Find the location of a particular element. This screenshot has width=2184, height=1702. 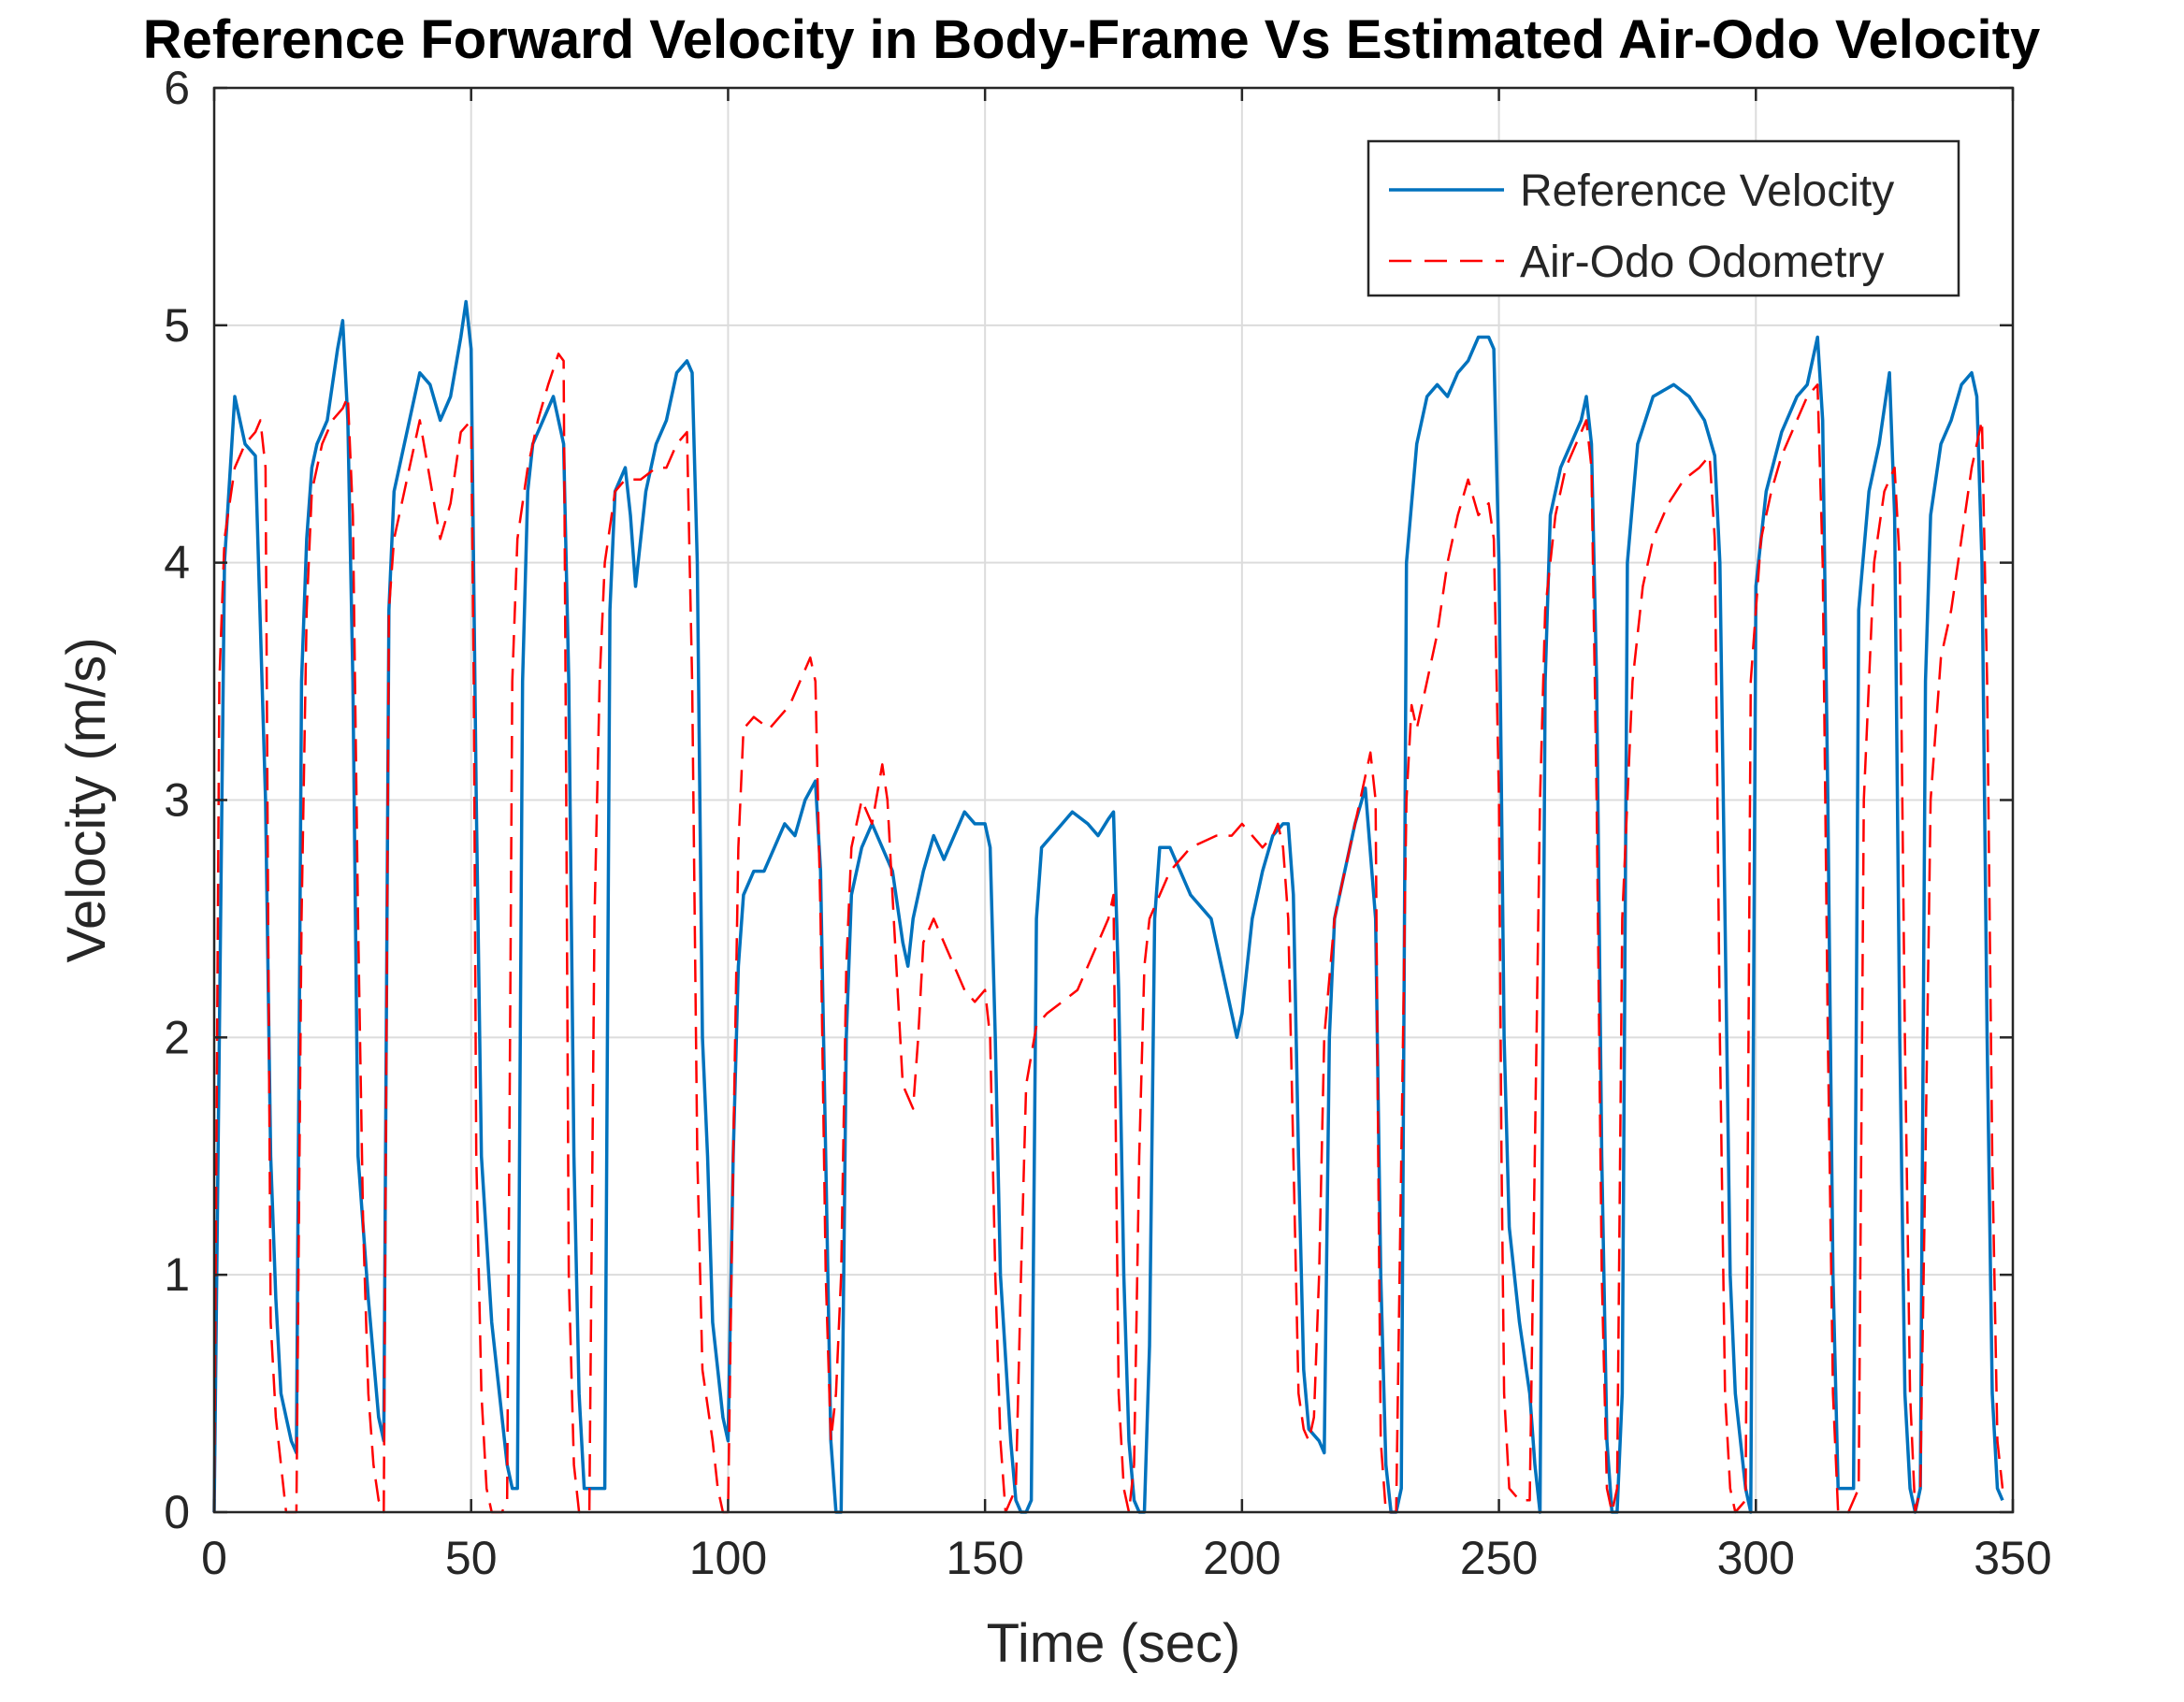

legend: Reference Velocity Air-Odo Odometry is located at coordinates (1663, 218).